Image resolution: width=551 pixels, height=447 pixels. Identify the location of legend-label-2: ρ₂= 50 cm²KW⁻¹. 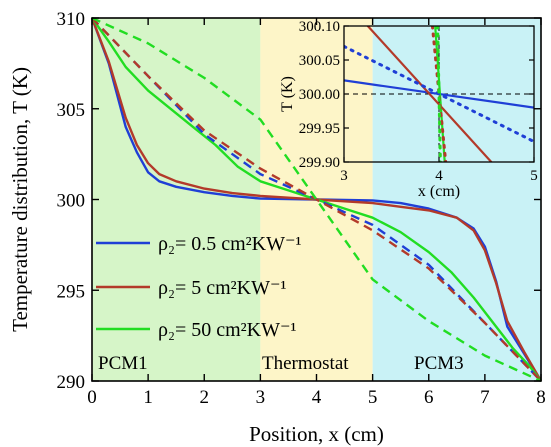
(227, 330).